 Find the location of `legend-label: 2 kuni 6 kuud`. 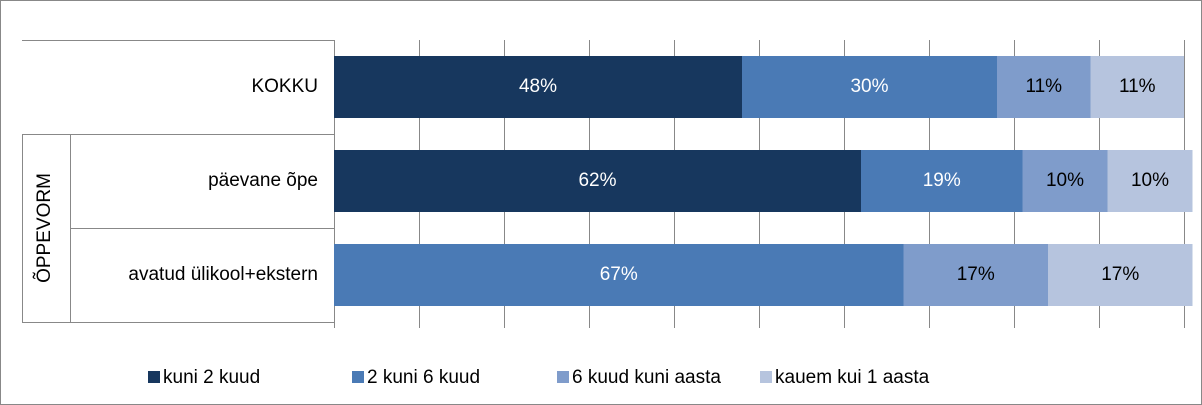

legend-label: 2 kuni 6 kuud is located at coordinates (423, 377).